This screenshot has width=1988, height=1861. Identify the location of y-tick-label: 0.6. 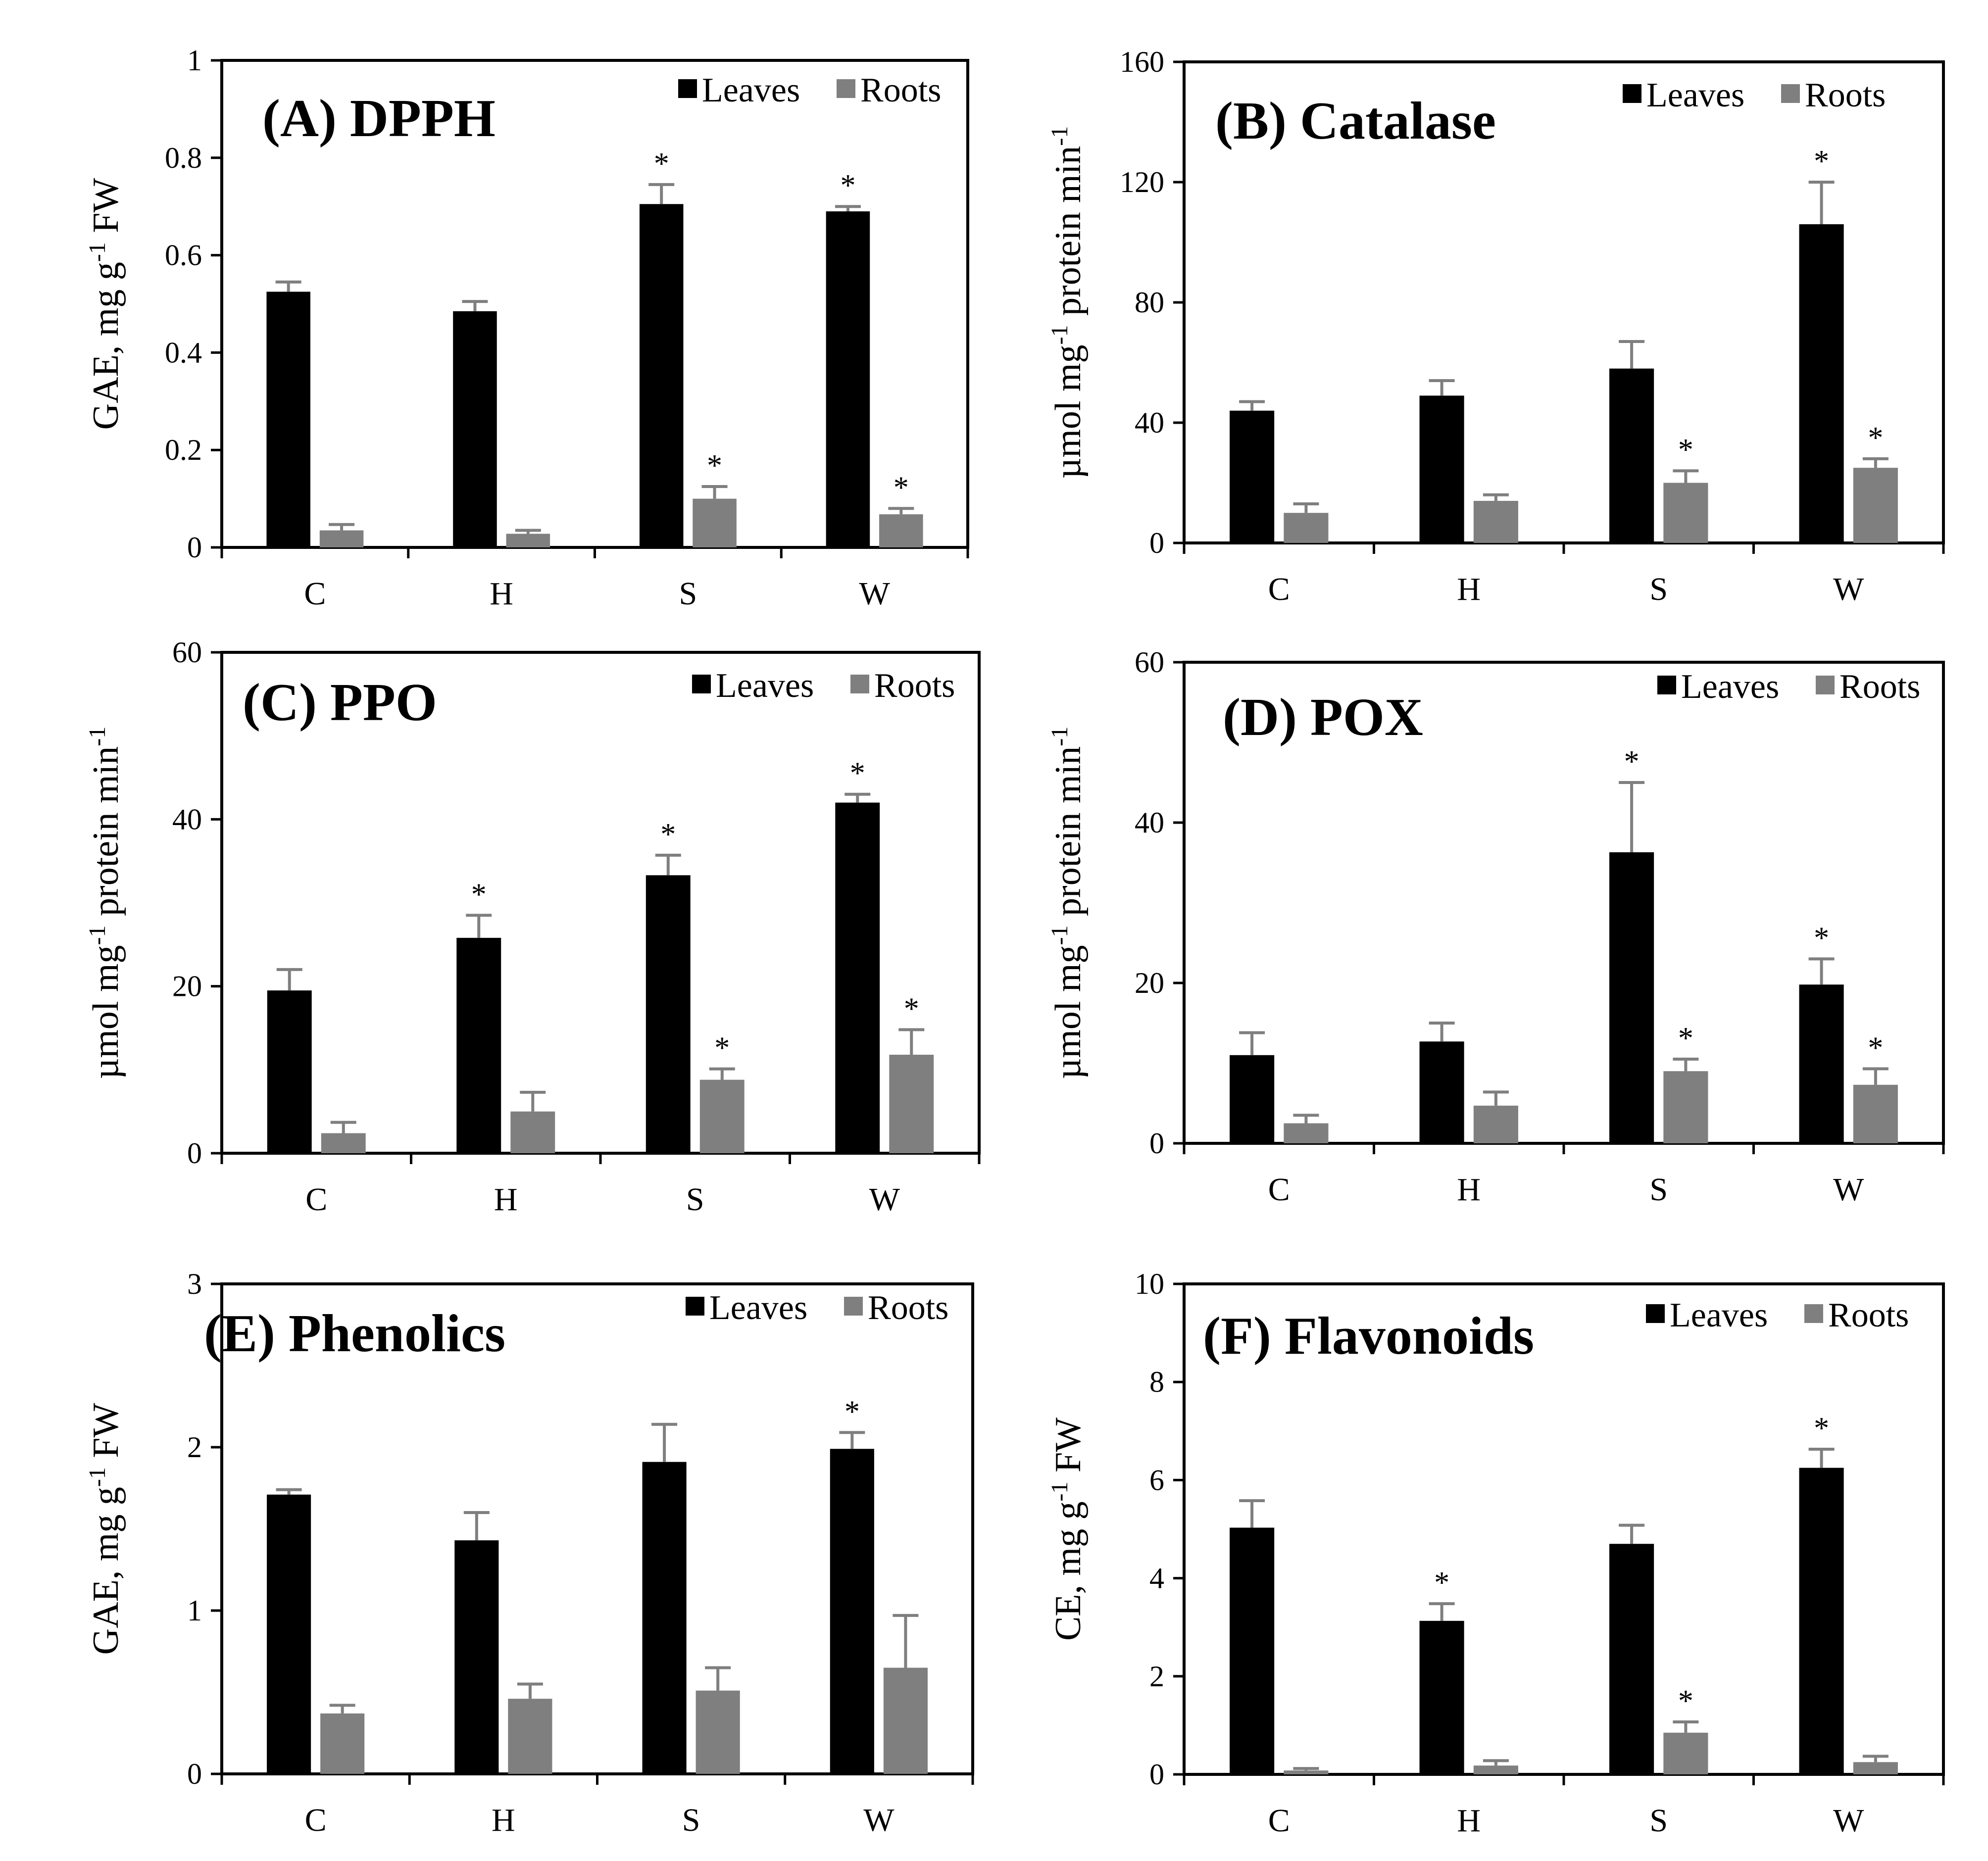
(183, 256).